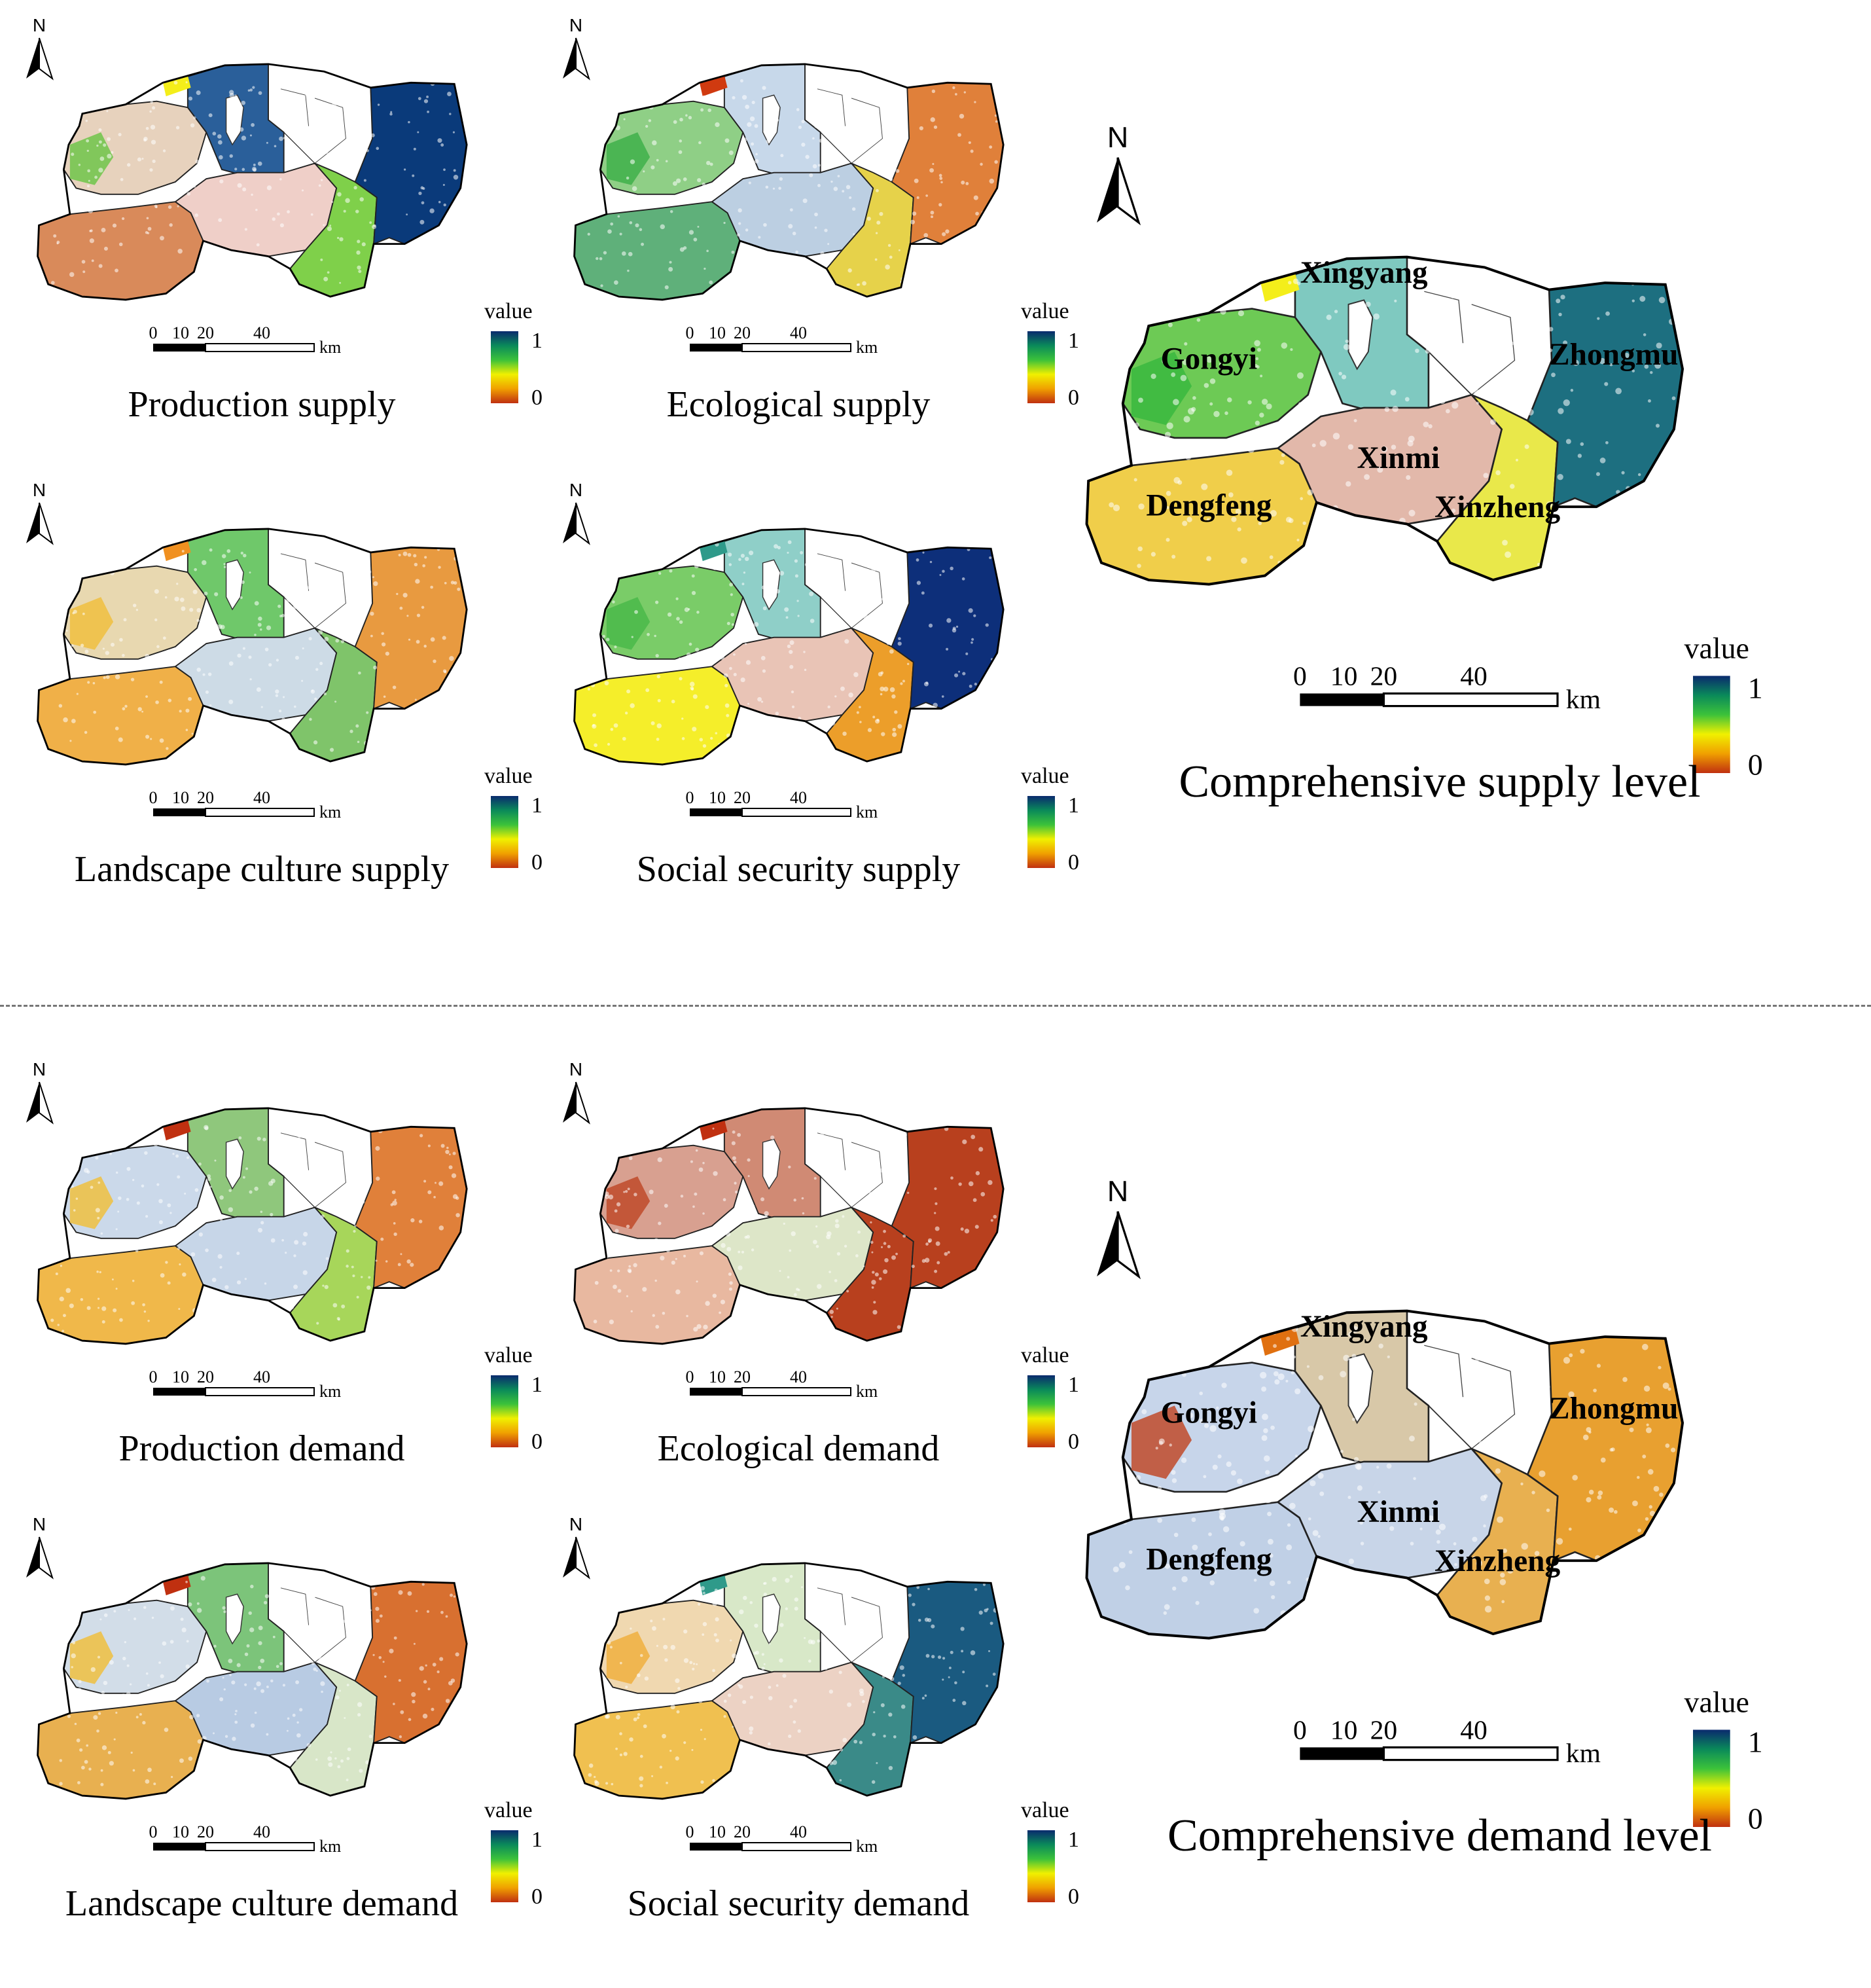  I want to click on scale-tick-label: 20, so click(1384, 676).